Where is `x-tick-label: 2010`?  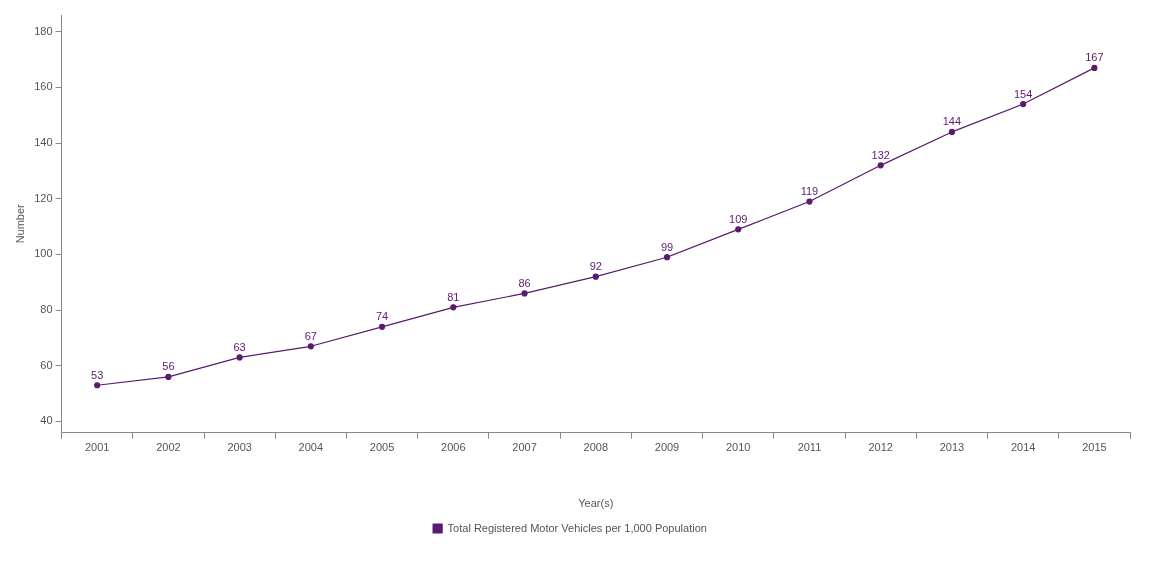
x-tick-label: 2010 is located at coordinates (738, 447).